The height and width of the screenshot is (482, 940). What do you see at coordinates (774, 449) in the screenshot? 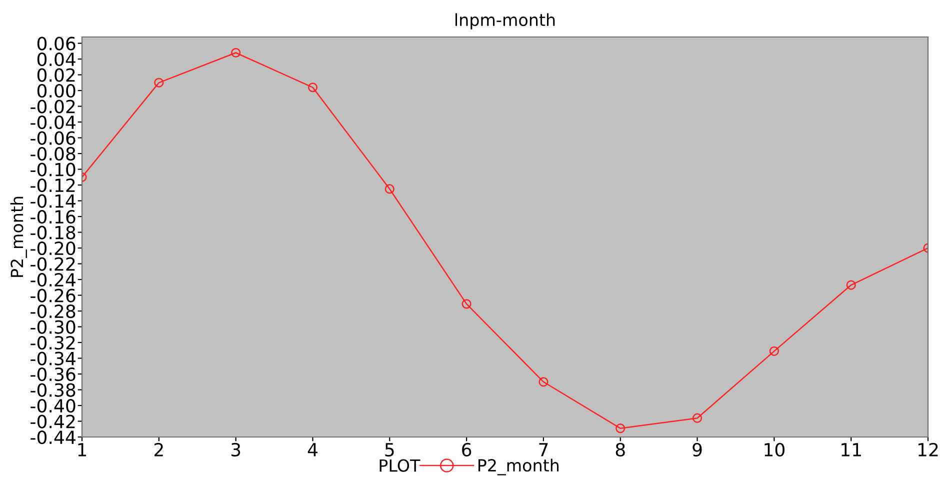
I see `x-tick-label: 10` at bounding box center [774, 449].